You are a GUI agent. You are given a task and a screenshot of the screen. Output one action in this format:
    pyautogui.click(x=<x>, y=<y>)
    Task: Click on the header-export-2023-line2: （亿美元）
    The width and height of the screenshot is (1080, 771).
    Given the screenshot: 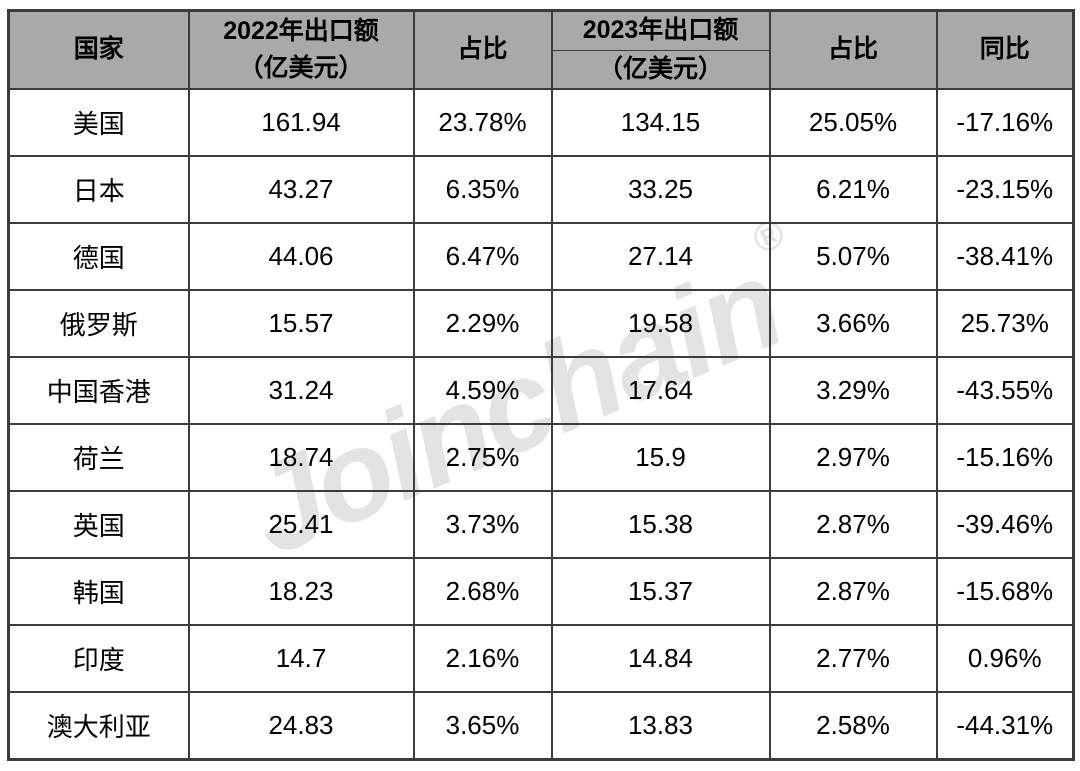 What is the action you would take?
    pyautogui.click(x=660, y=69)
    